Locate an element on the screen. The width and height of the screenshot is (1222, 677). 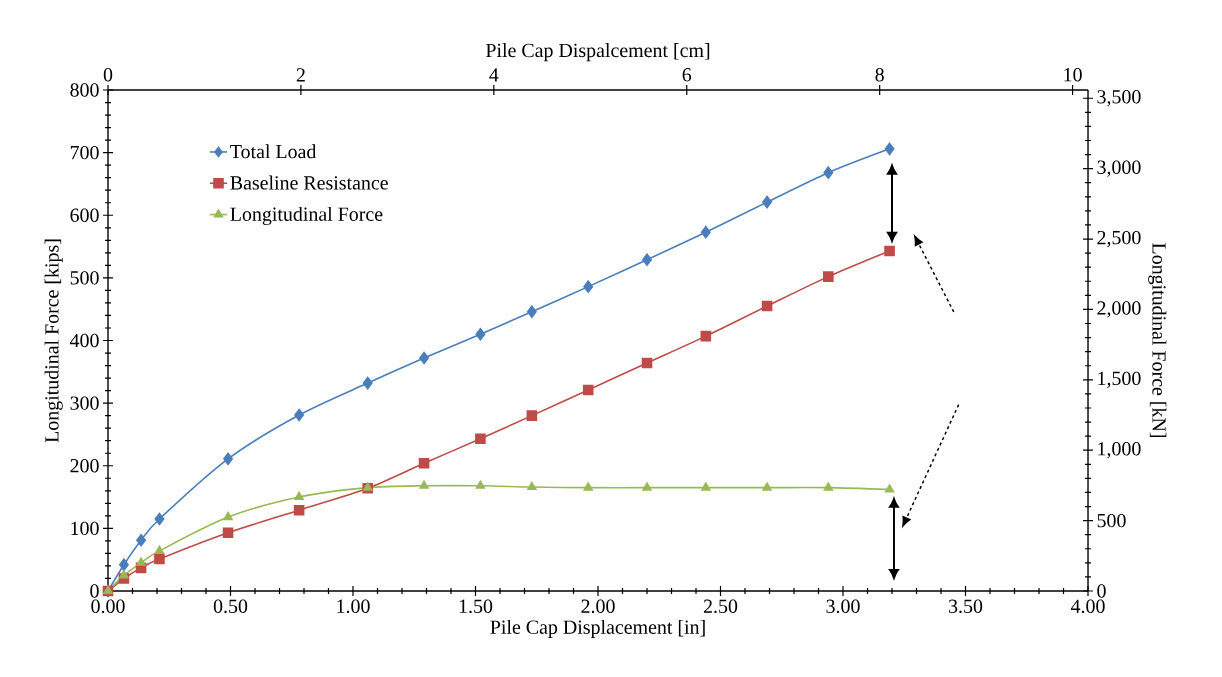
x-tick-label: 4.00 is located at coordinates (1087, 606).